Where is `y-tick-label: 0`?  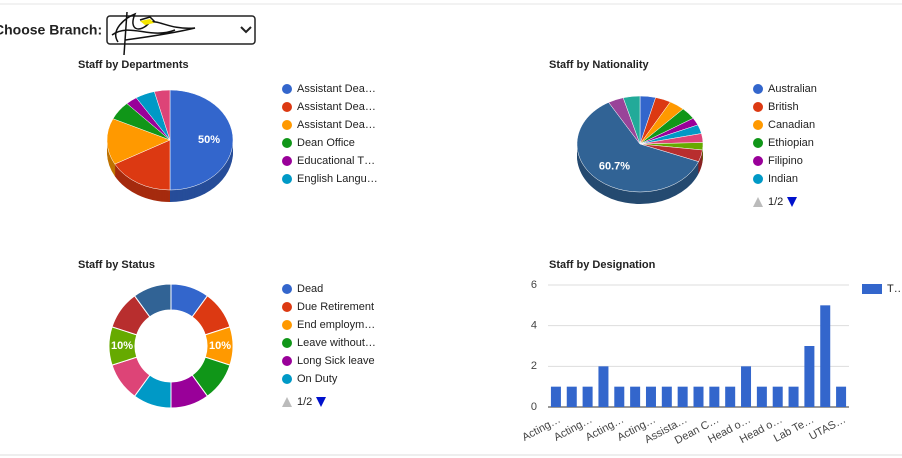 y-tick-label: 0 is located at coordinates (534, 407).